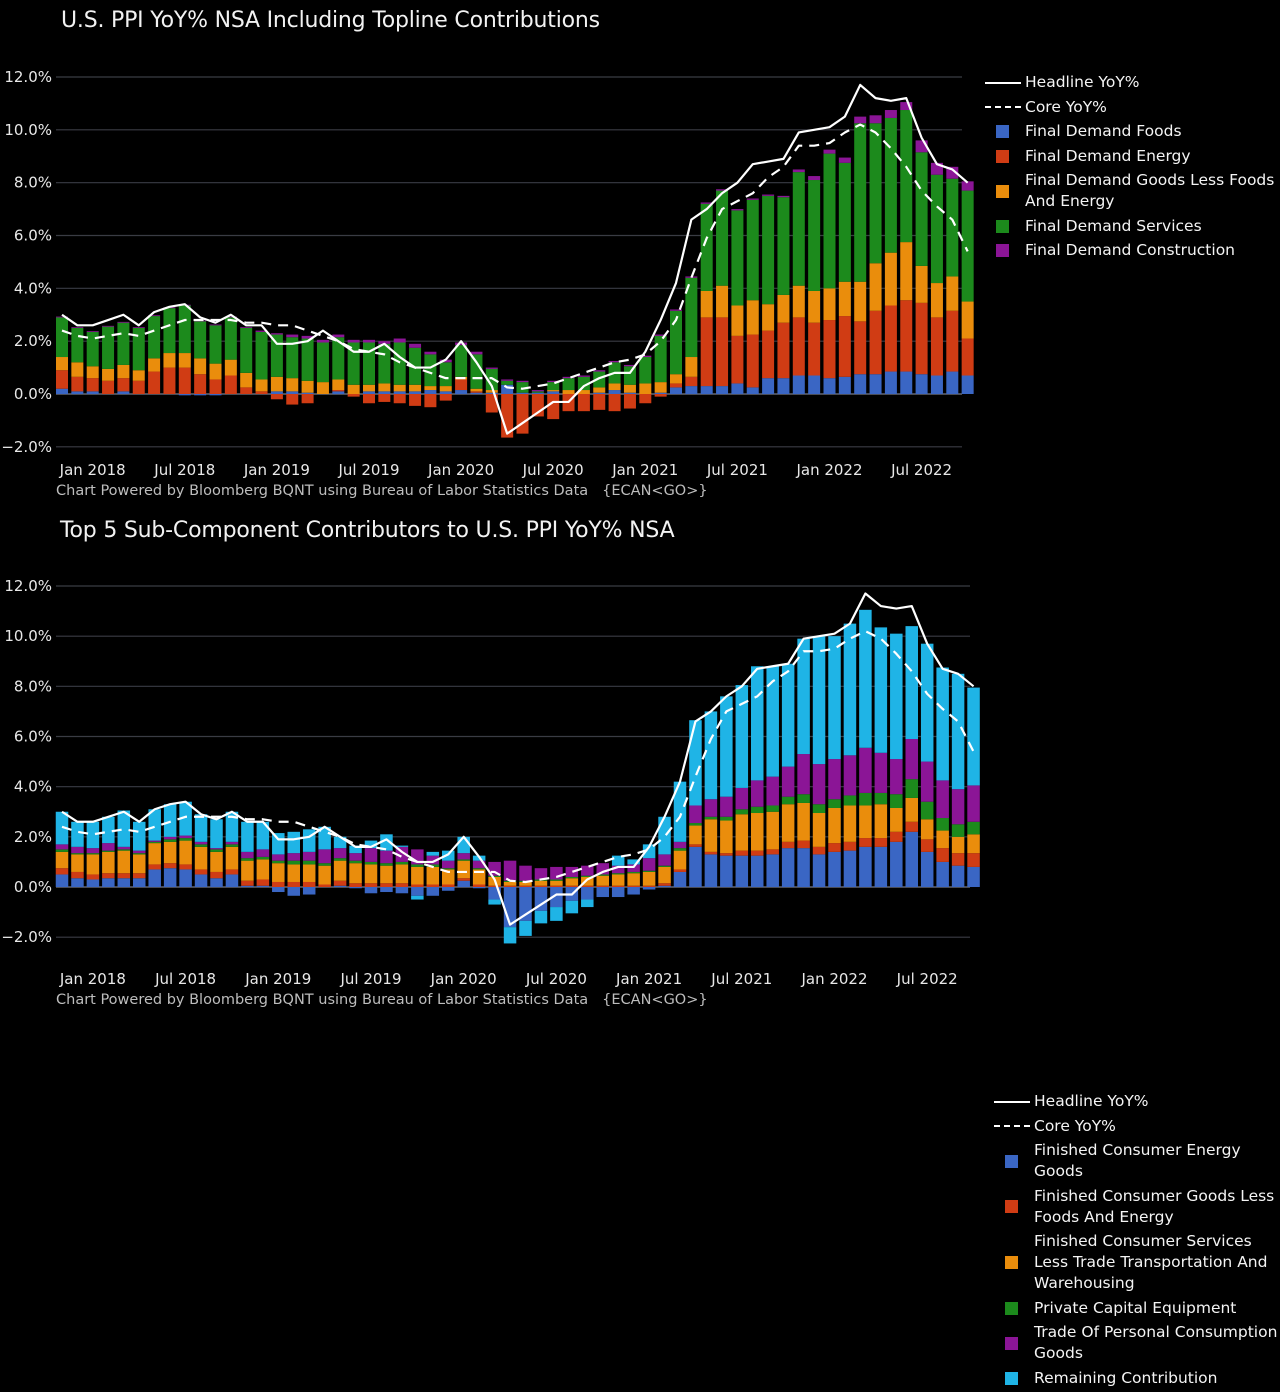  I want to click on legend-item: Trade Of Personal Consumption Goods, so click(1137, 1343).